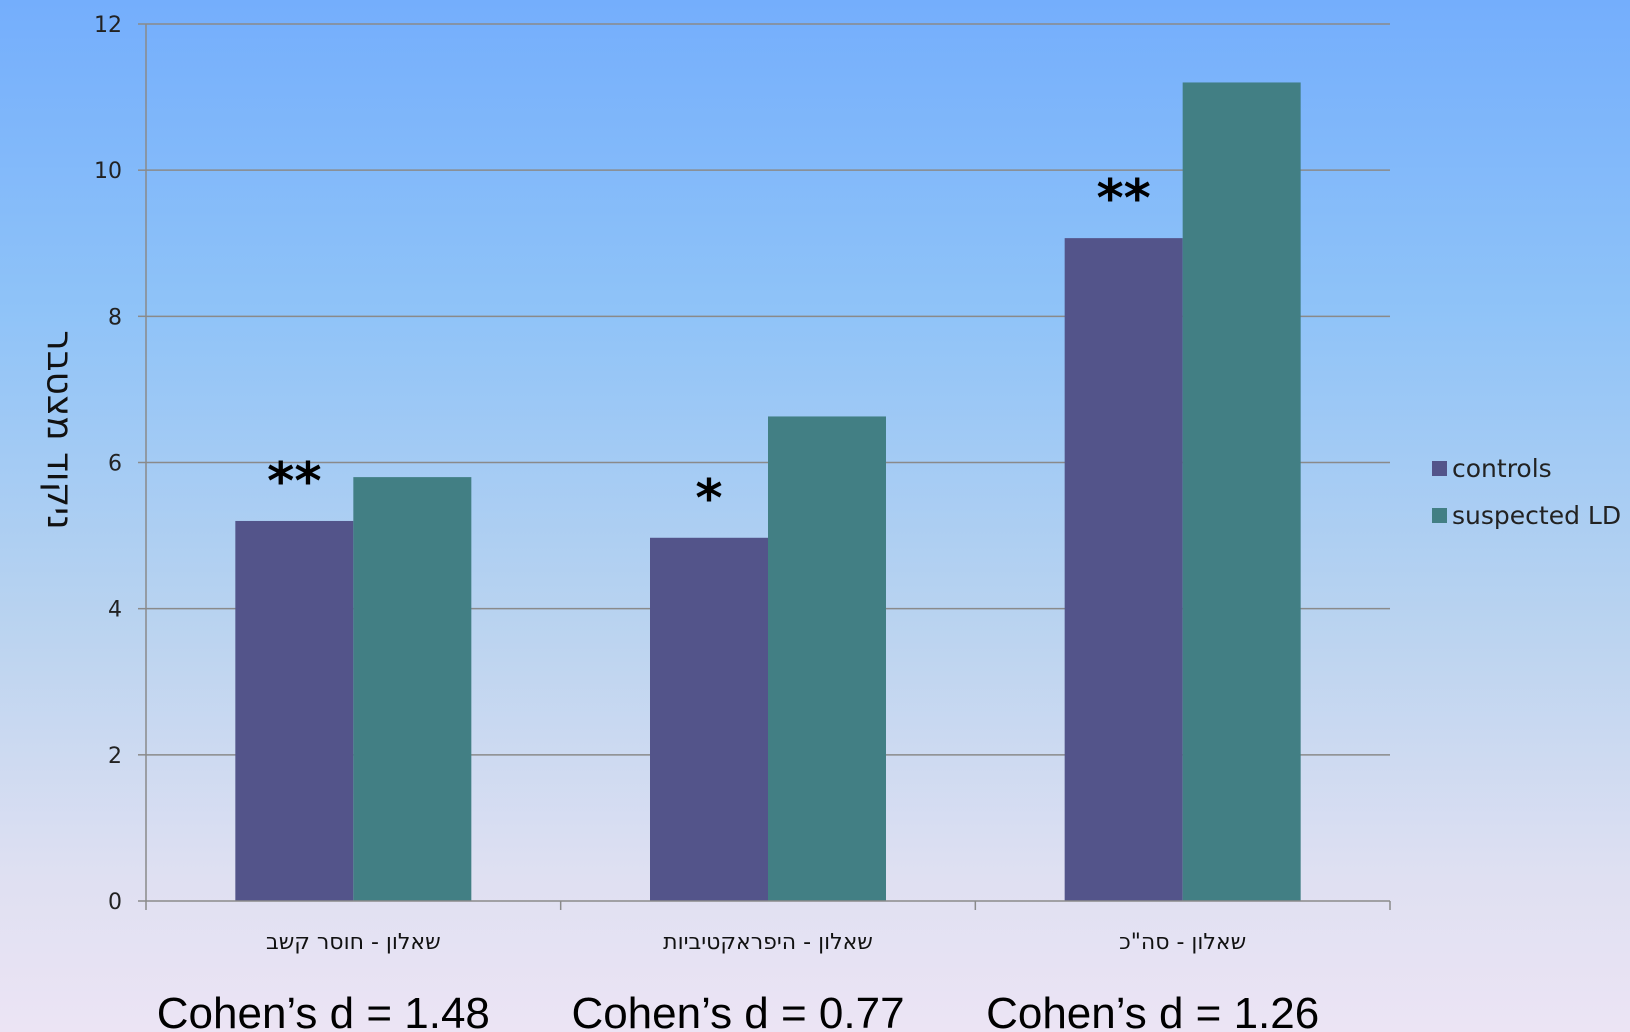 Image resolution: width=1630 pixels, height=1032 pixels. Describe the element at coordinates (115, 464) in the screenshot. I see `y-tick-label: 6` at that location.